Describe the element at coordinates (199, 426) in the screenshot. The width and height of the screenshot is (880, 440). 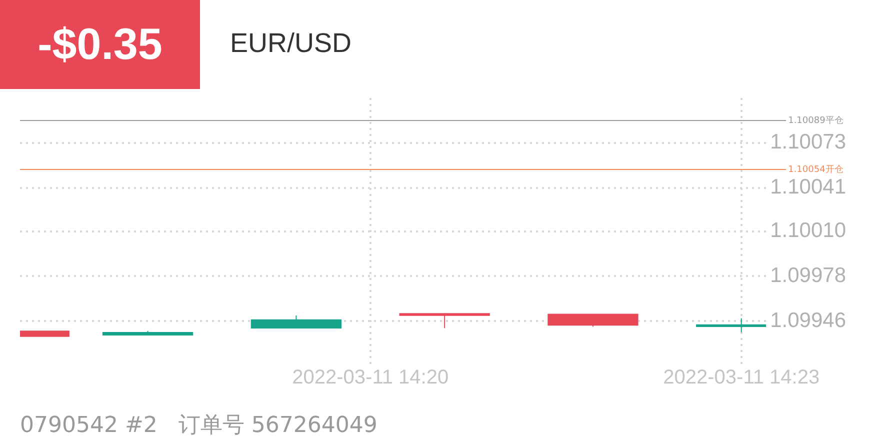
I see `text: 0790542 #2 订单号 567264049` at that location.